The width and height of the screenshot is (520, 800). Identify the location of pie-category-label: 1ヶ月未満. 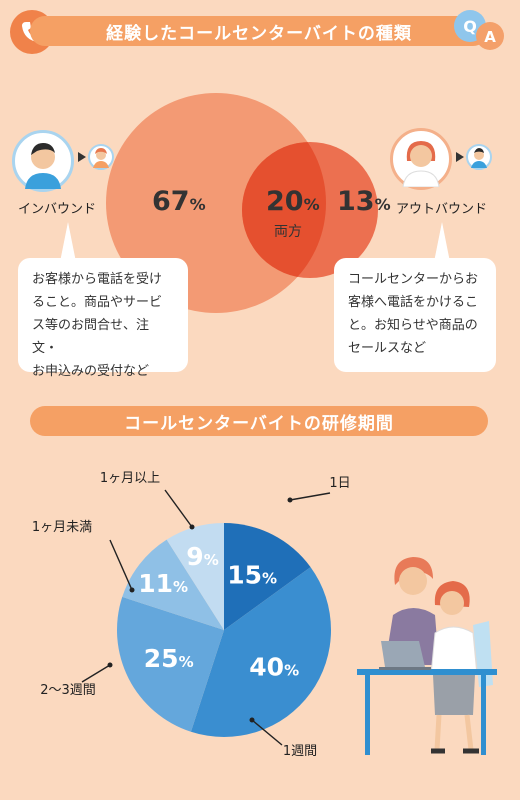
(62, 527).